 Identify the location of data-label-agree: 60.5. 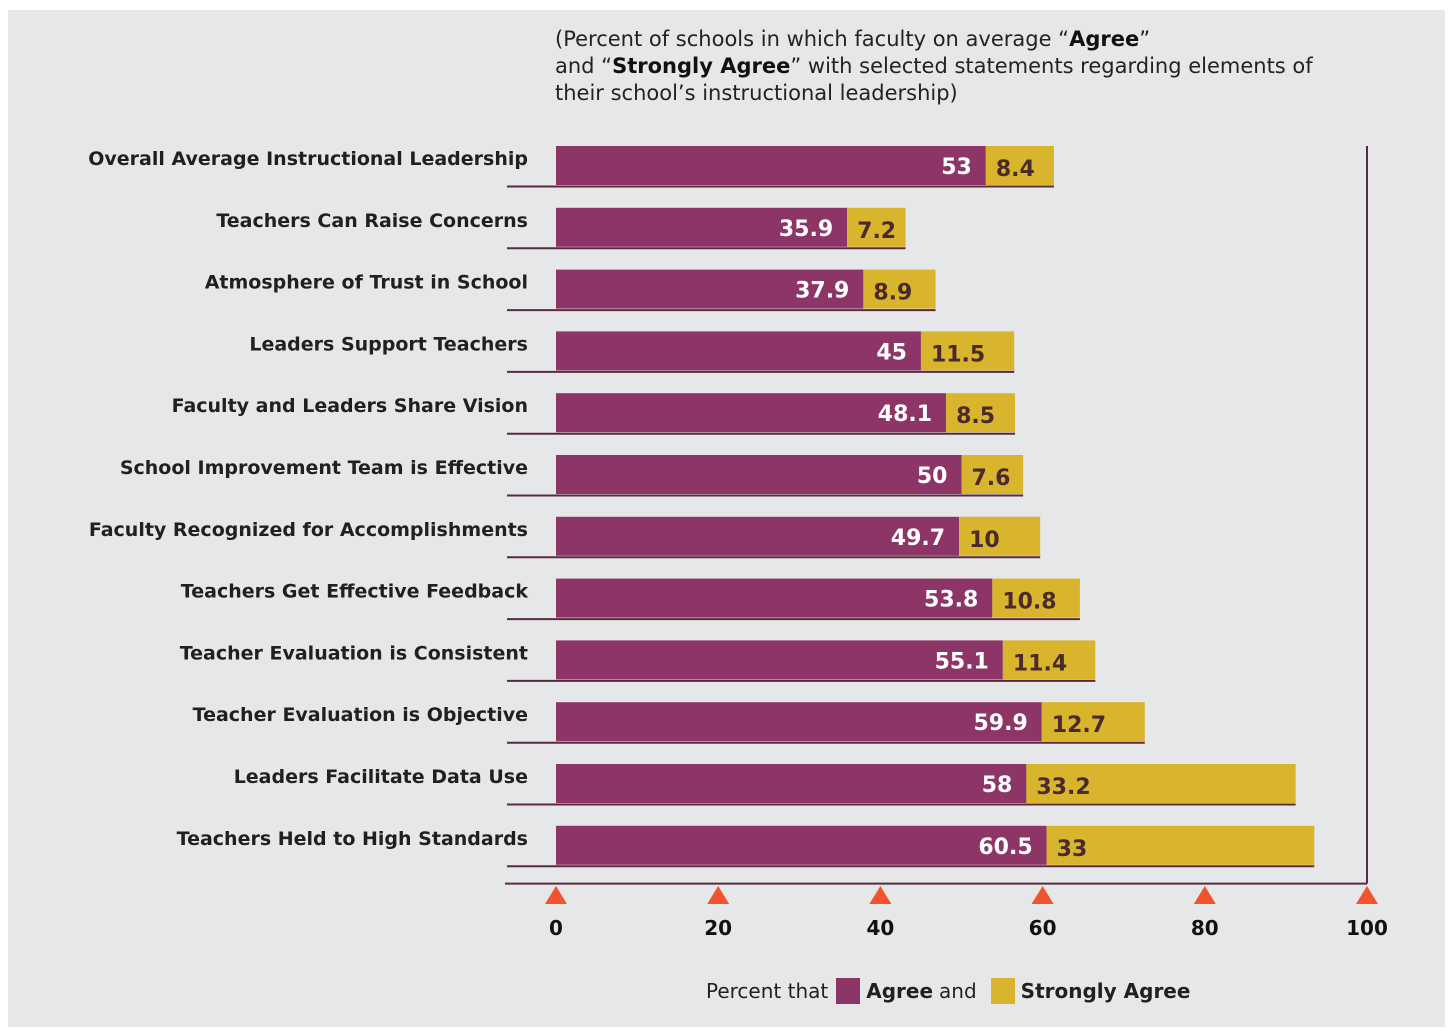
(1005, 847).